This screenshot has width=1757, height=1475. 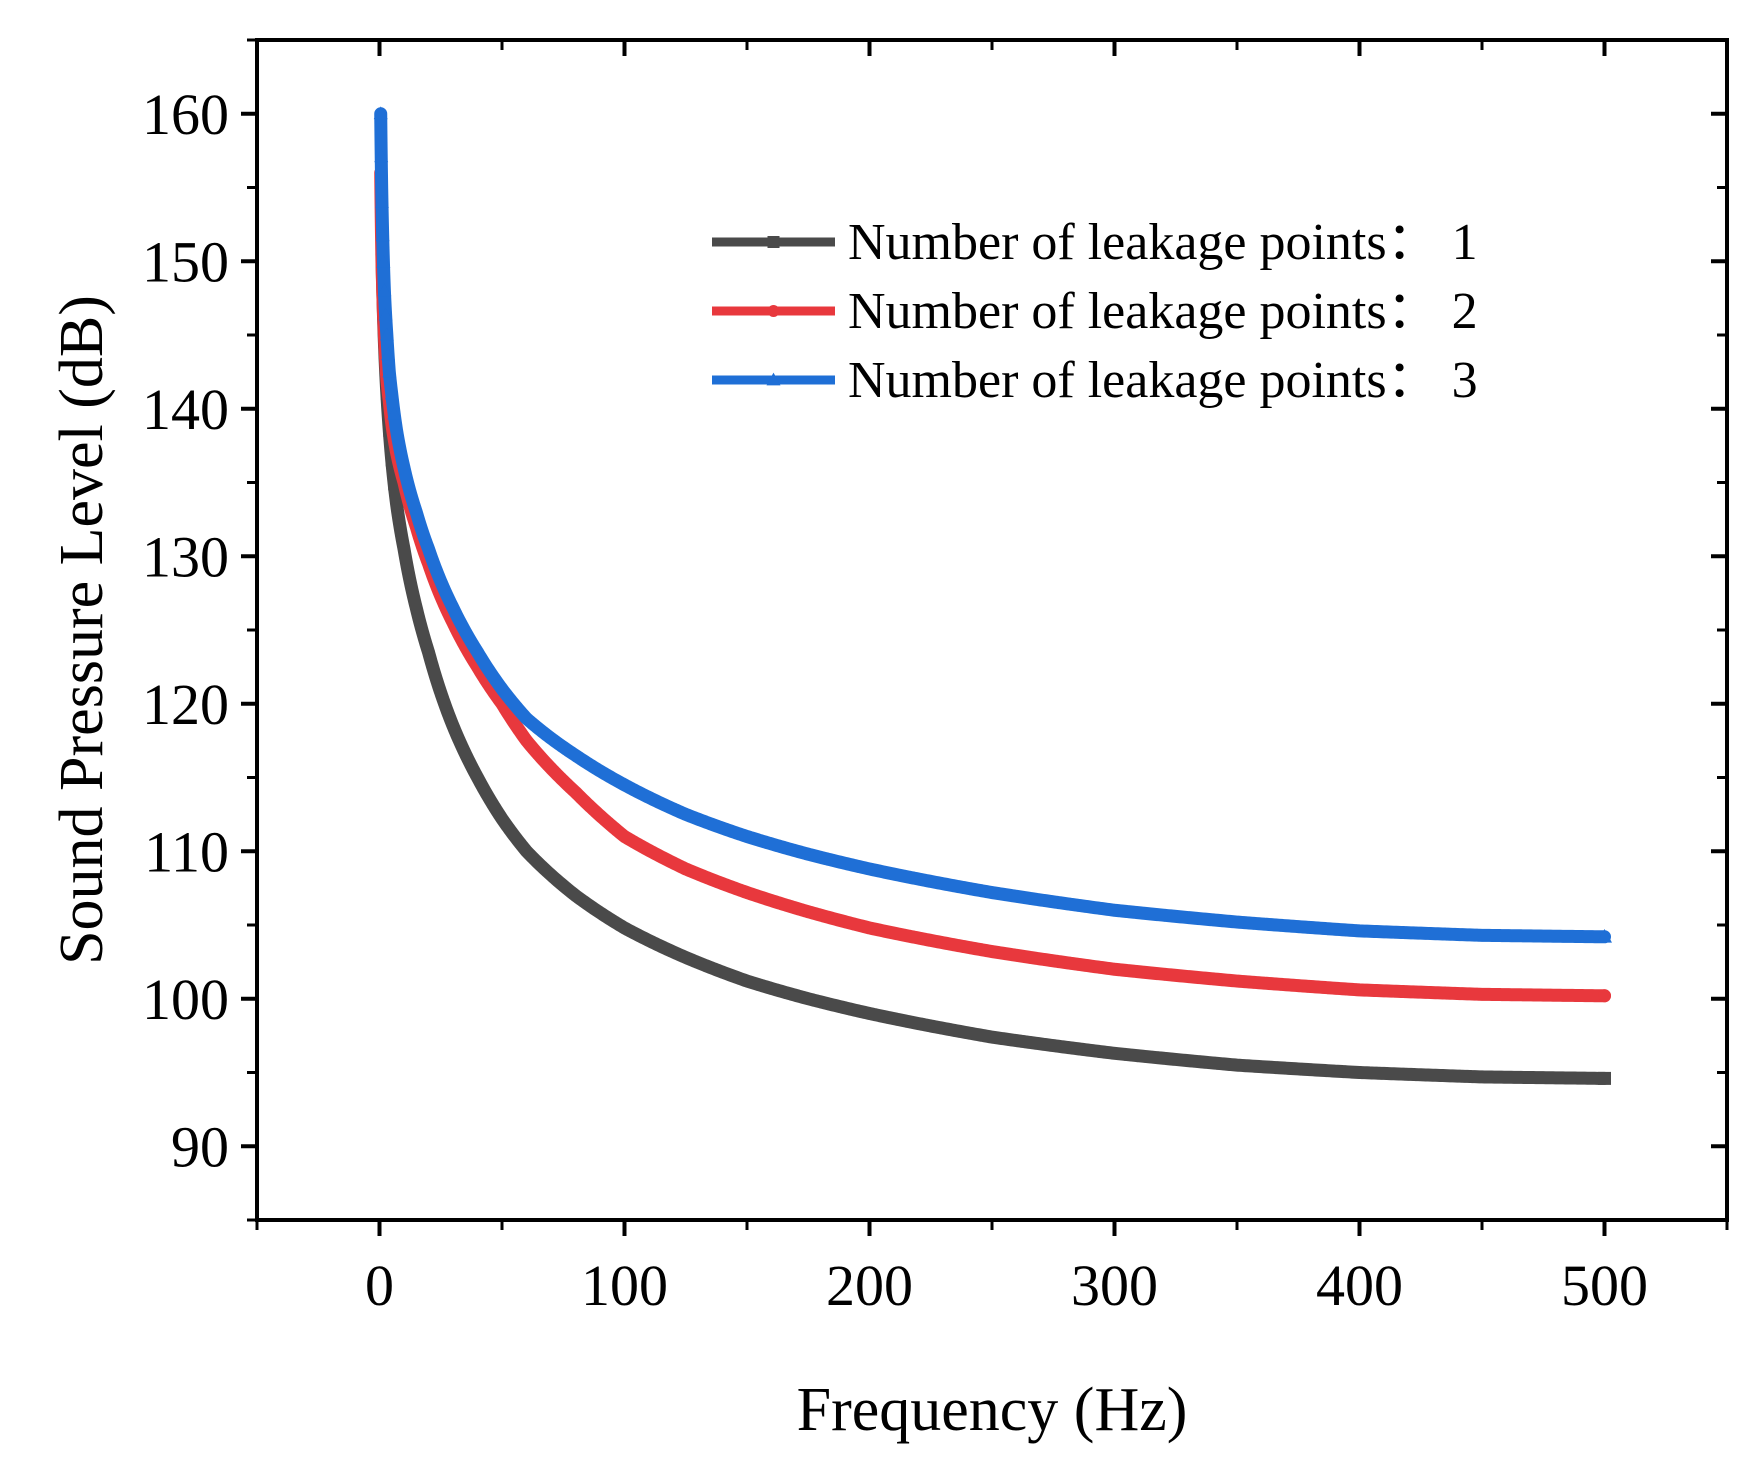 What do you see at coordinates (624, 1285) in the screenshot?
I see `x-tick-label: 100` at bounding box center [624, 1285].